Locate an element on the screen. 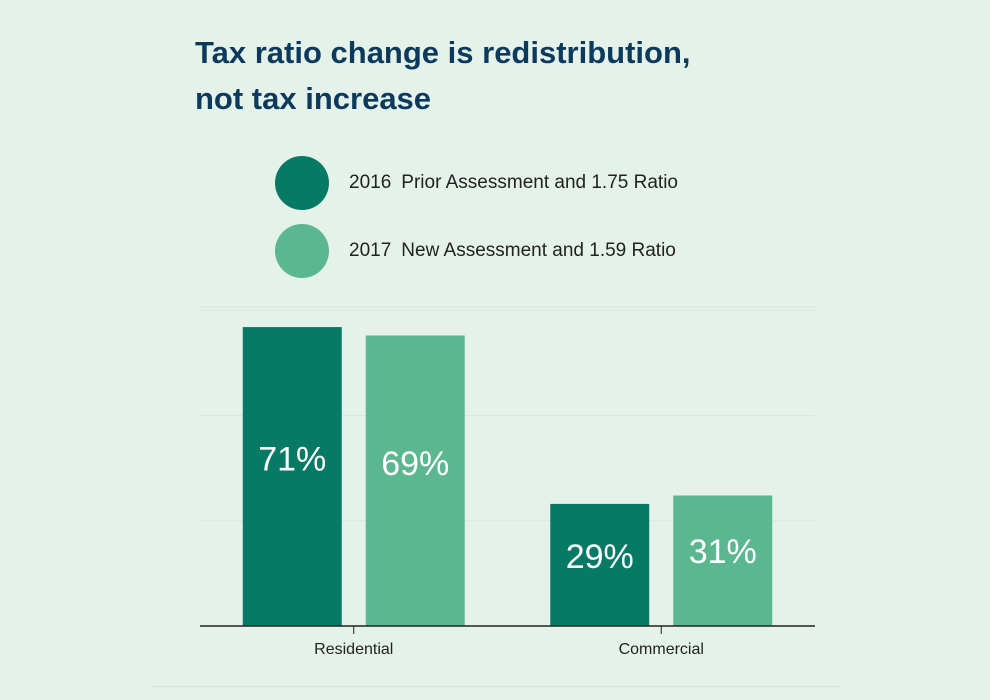 The width and height of the screenshot is (990, 700). legend-item-2016: 2016 Prior Assessment and 1.75 Ratio is located at coordinates (476, 183).